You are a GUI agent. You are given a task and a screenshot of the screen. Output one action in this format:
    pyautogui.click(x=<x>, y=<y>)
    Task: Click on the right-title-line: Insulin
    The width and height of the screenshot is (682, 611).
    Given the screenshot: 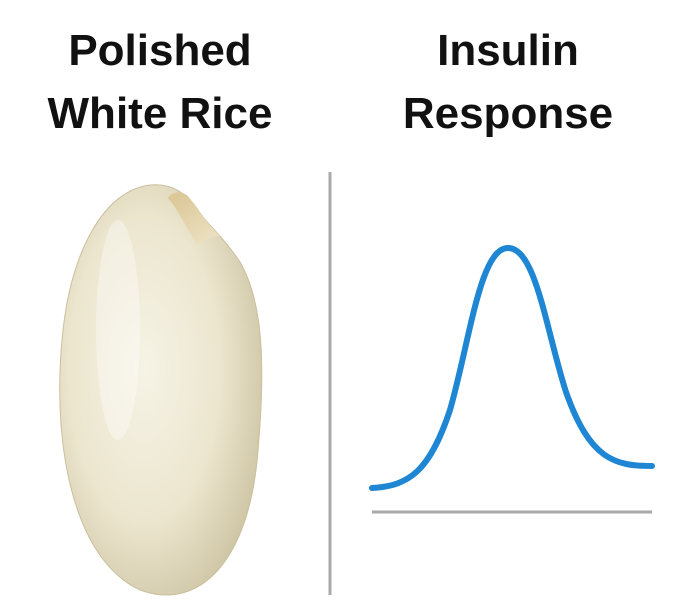 What is the action you would take?
    pyautogui.click(x=508, y=50)
    